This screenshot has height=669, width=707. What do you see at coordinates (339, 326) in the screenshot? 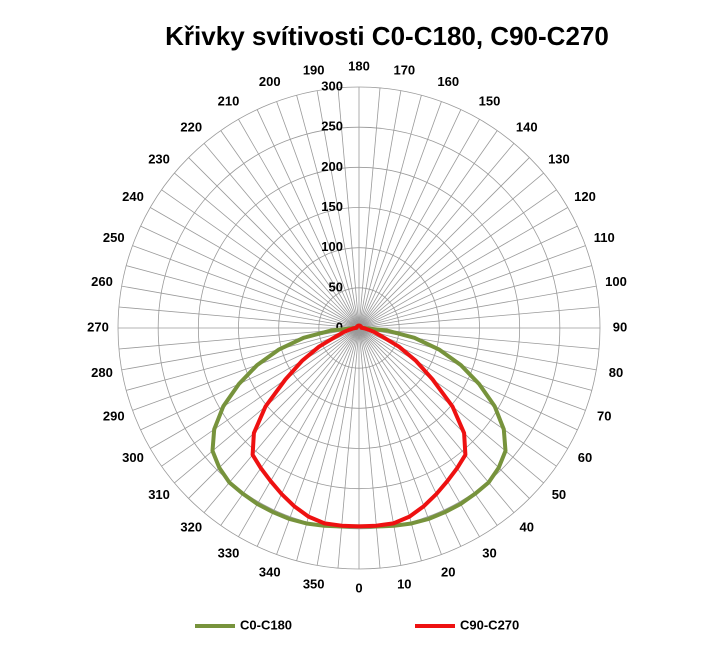
I see `r-tick-label: 0` at bounding box center [339, 326].